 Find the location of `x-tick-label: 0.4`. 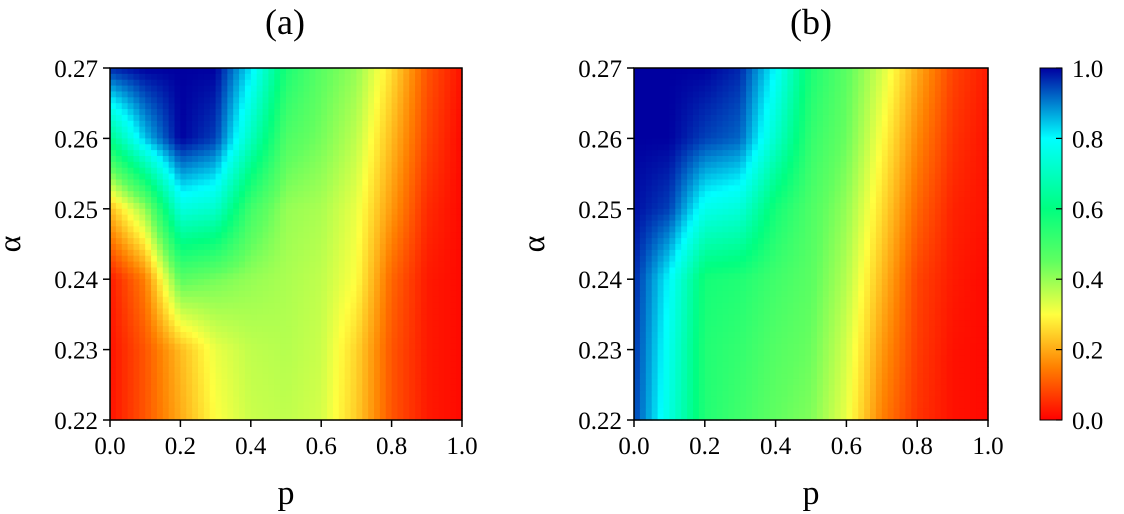

x-tick-label: 0.4 is located at coordinates (251, 446).